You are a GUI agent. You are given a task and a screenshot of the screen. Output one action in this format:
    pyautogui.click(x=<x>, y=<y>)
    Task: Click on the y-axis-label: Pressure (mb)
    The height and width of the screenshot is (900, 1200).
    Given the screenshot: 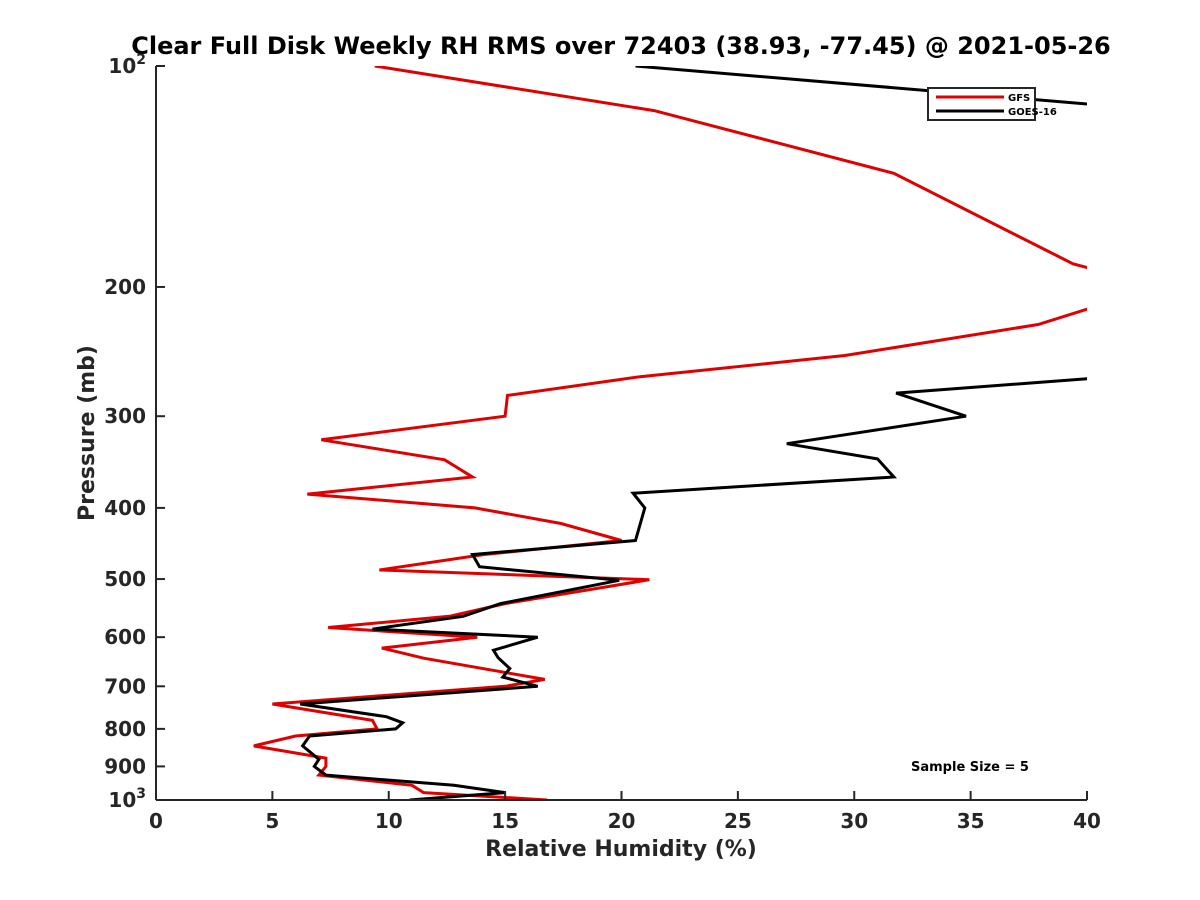 What is the action you would take?
    pyautogui.click(x=87, y=433)
    